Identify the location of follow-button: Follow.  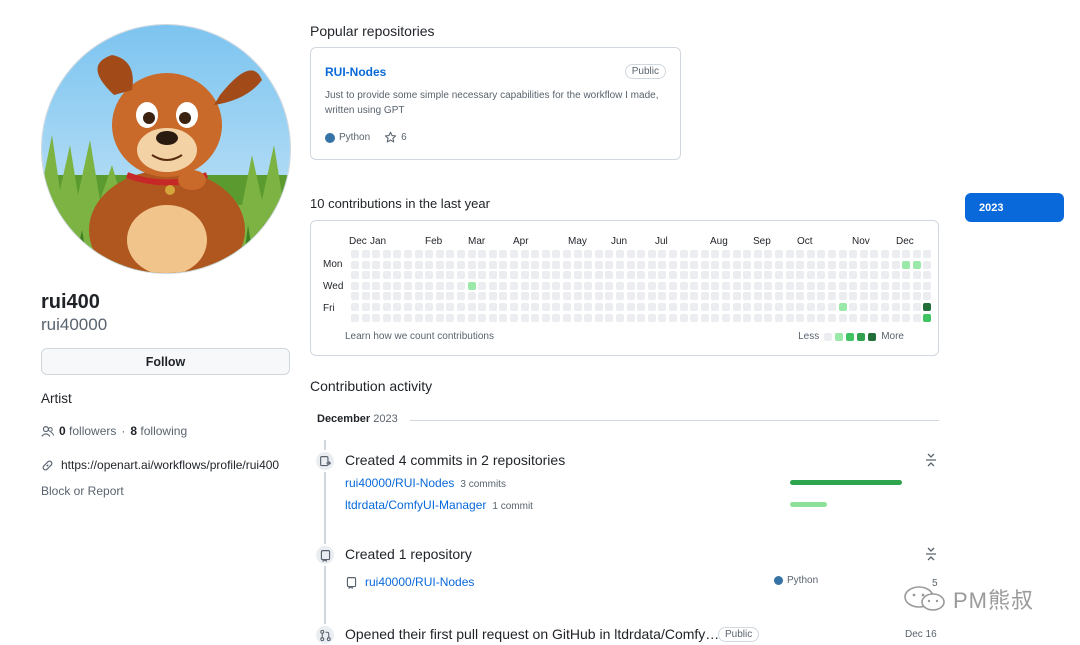
(165, 361).